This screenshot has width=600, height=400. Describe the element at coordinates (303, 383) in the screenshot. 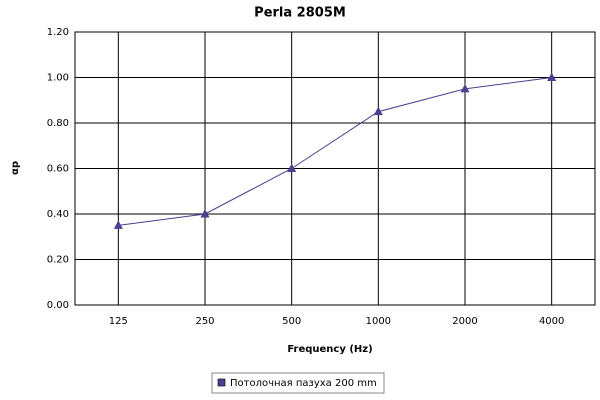

I see `legend-label: Потолочная пазуха 200 mm` at that location.